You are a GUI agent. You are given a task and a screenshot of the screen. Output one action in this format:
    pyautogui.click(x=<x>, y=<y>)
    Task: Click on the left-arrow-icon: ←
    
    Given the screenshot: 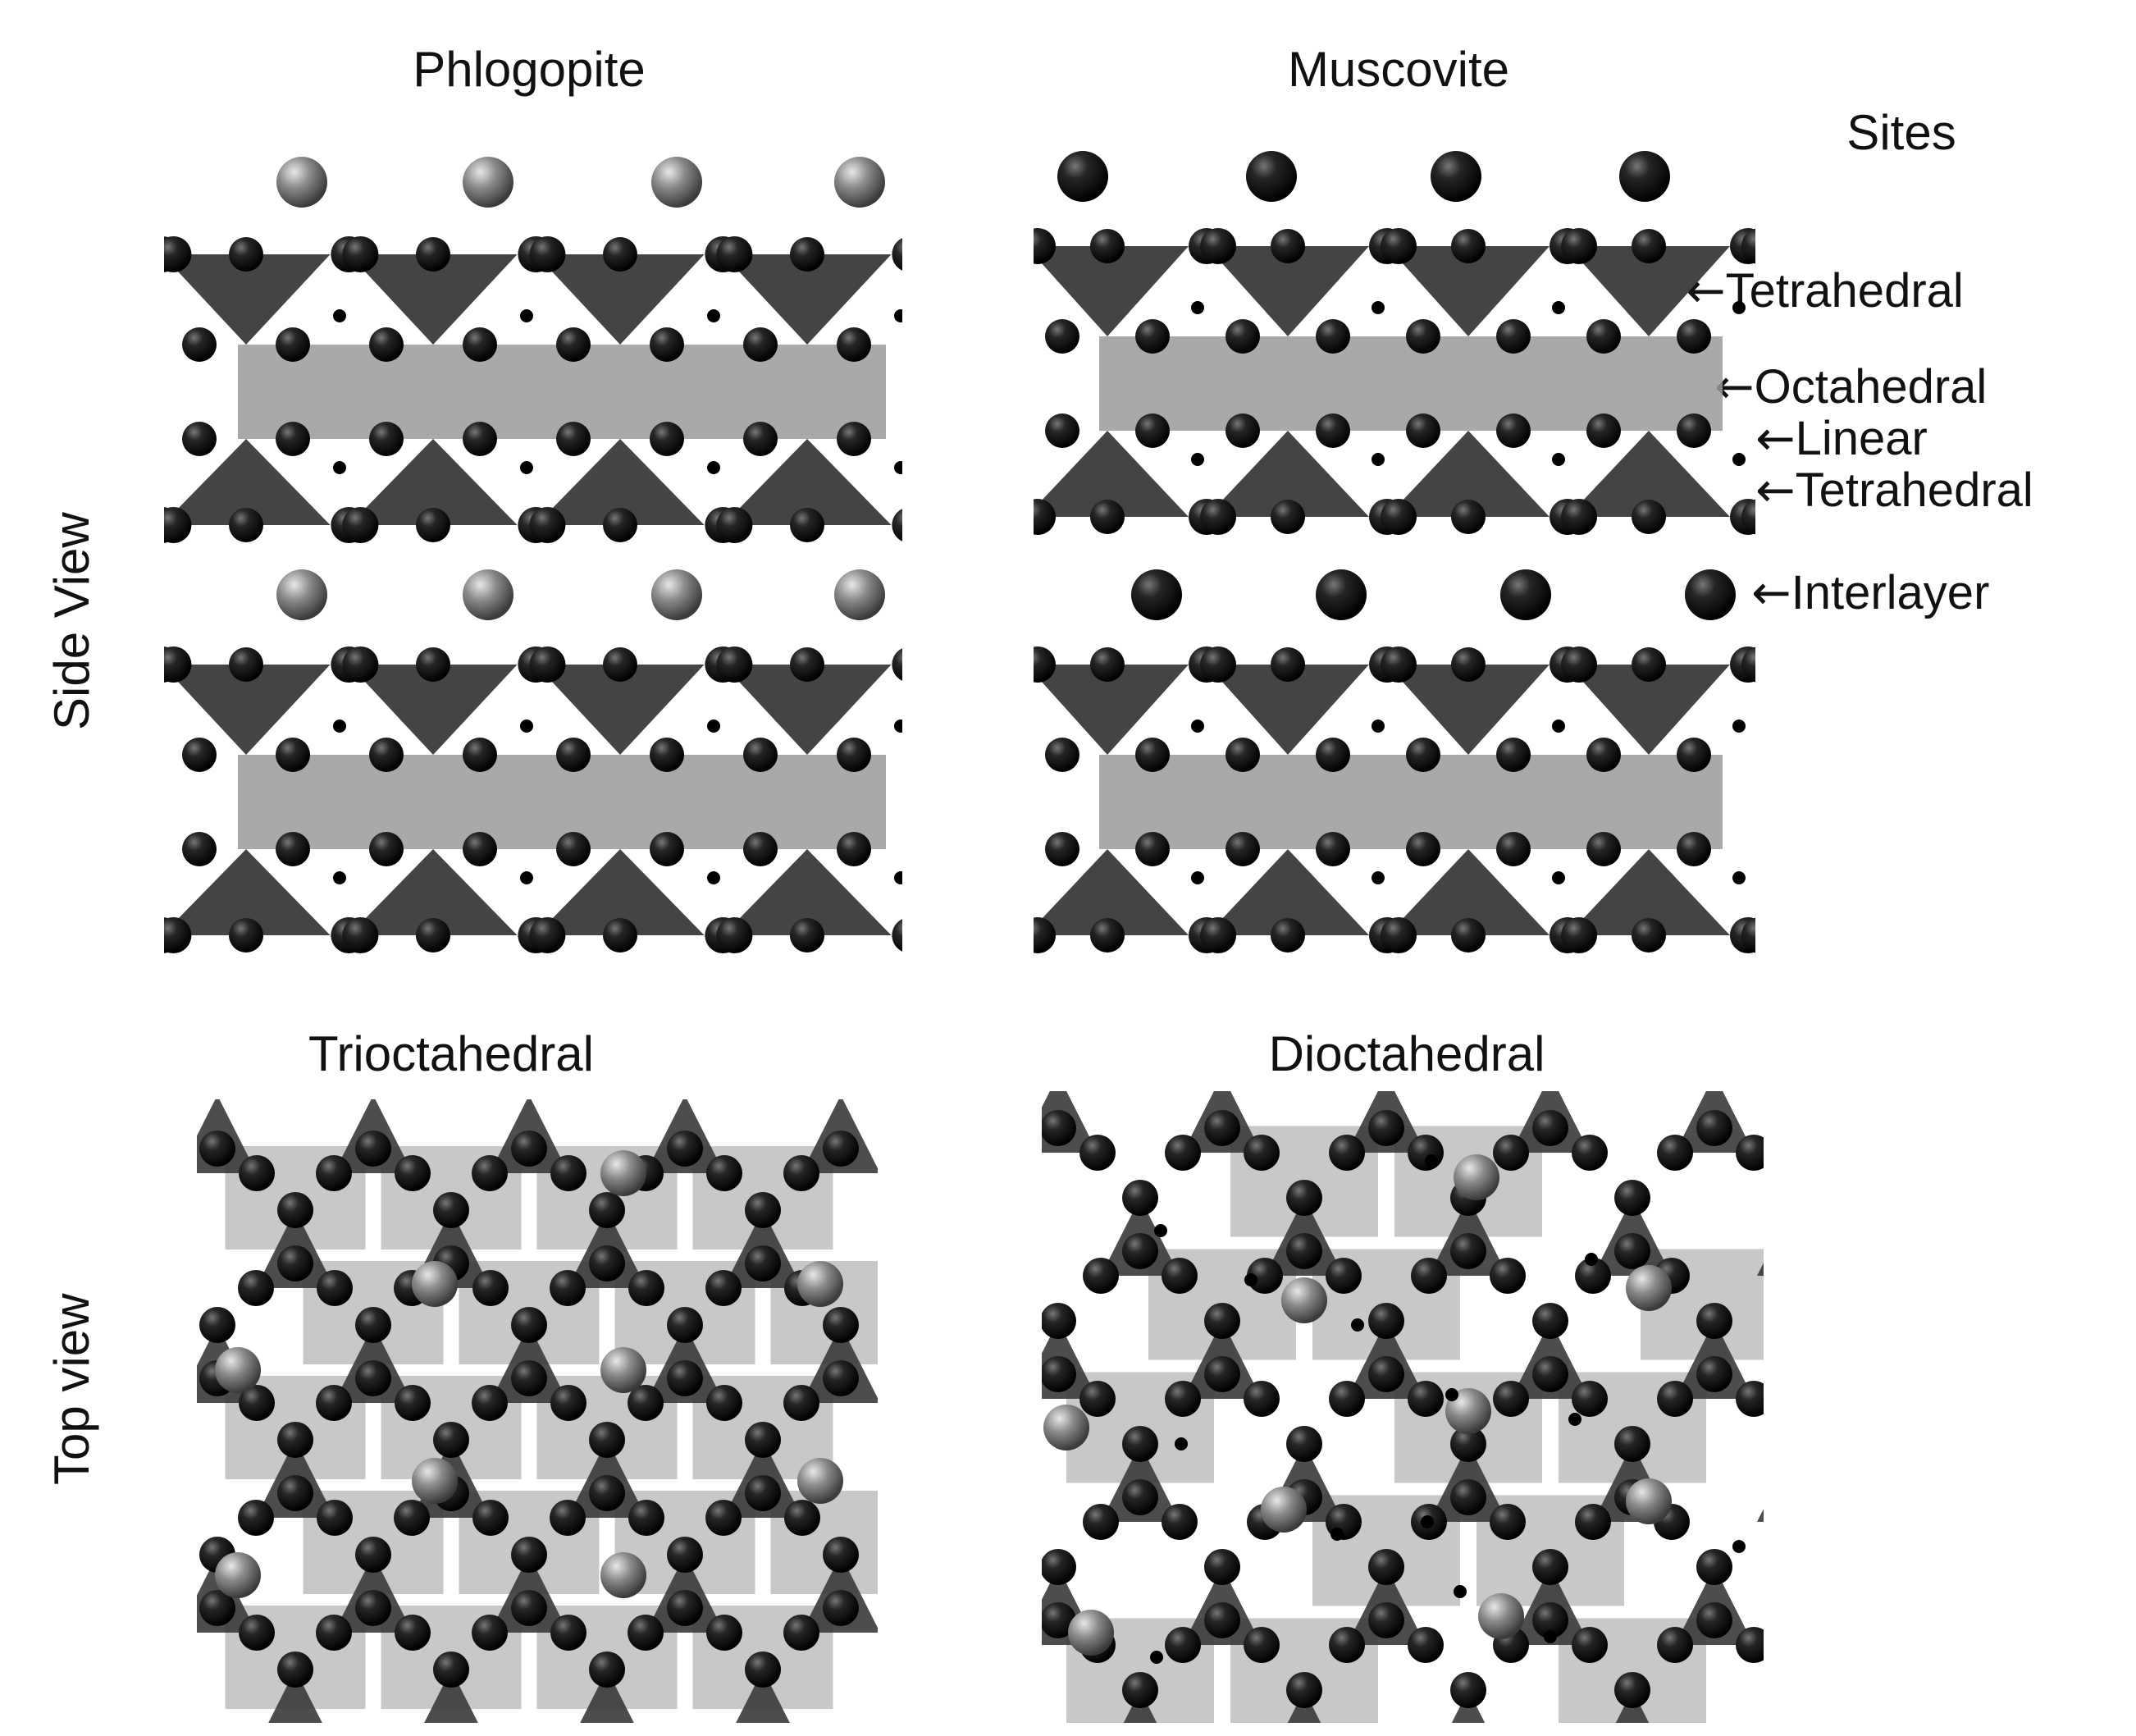 What is the action you would take?
    pyautogui.click(x=1776, y=490)
    